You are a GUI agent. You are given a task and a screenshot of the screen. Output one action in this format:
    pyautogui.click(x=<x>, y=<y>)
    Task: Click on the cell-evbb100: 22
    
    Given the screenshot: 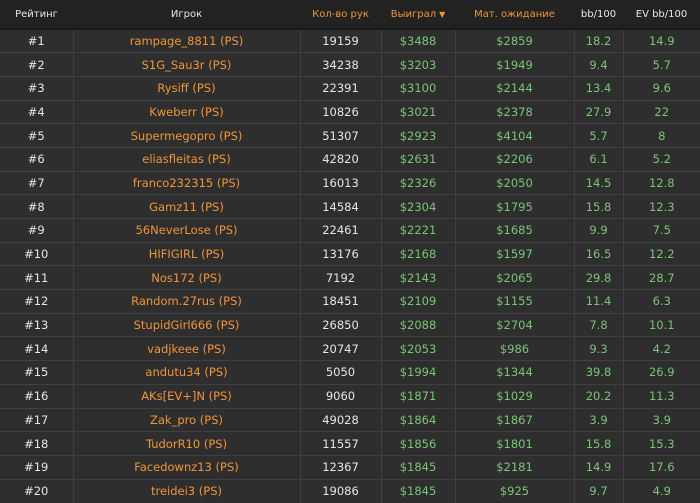 What is the action you would take?
    pyautogui.click(x=661, y=111)
    